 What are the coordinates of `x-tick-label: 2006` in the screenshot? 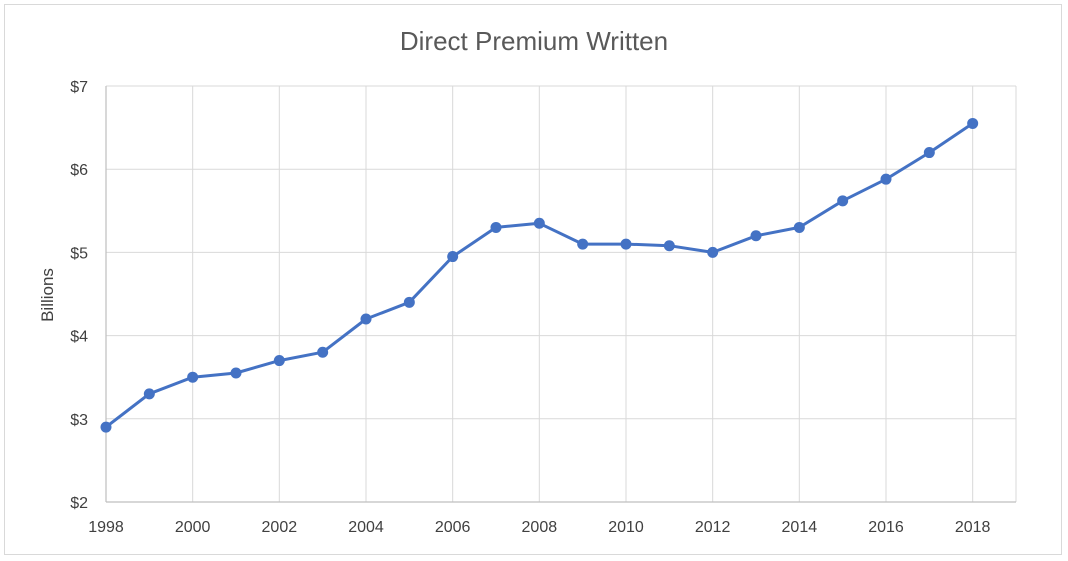 It's located at (453, 527).